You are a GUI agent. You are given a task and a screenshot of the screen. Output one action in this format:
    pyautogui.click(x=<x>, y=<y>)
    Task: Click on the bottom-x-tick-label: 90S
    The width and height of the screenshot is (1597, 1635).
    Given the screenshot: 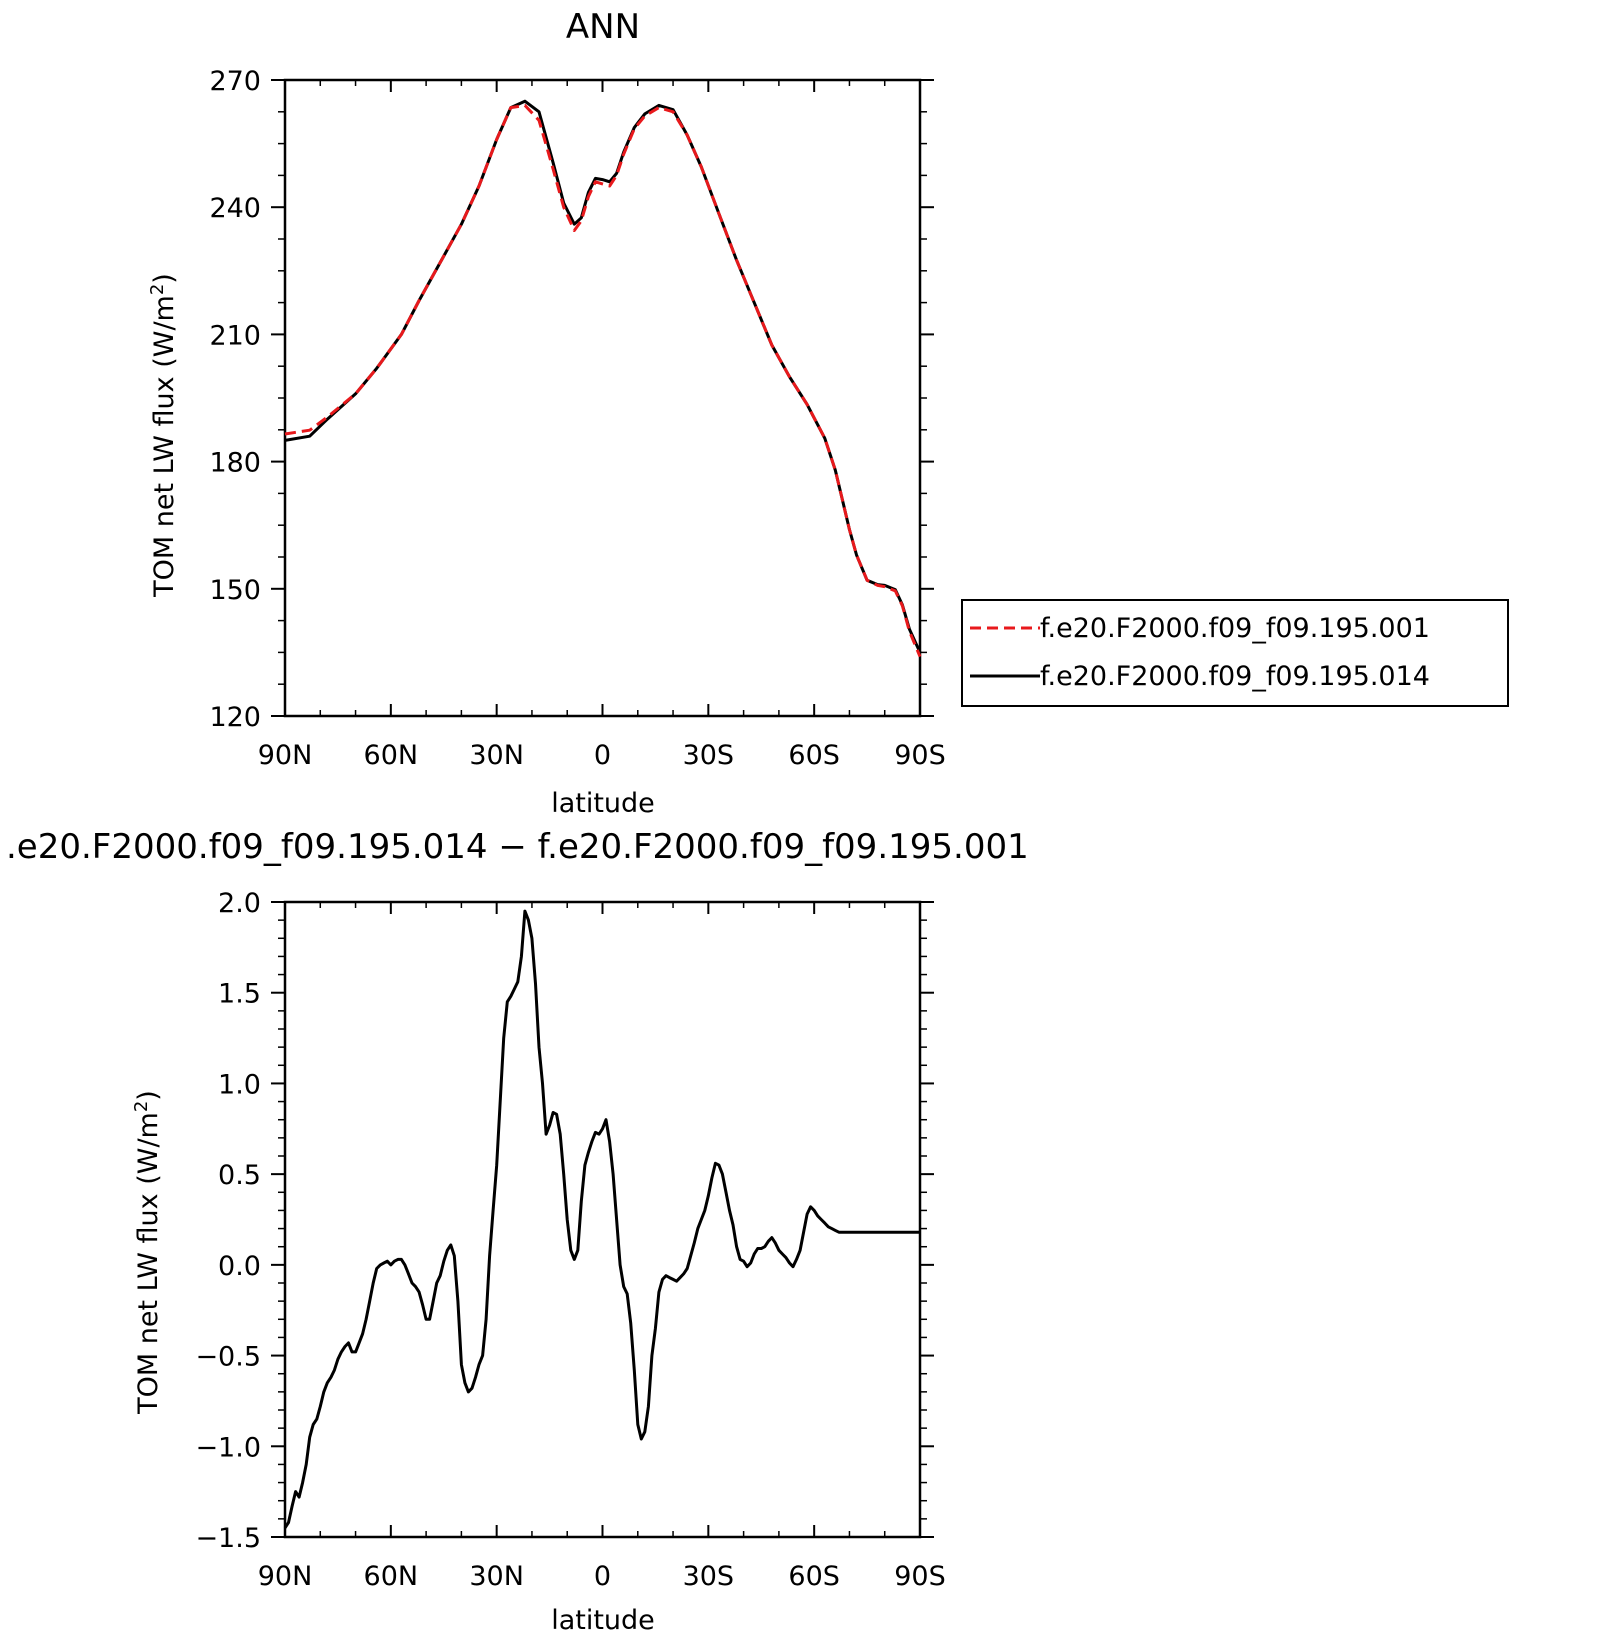 What is the action you would take?
    pyautogui.click(x=920, y=1576)
    